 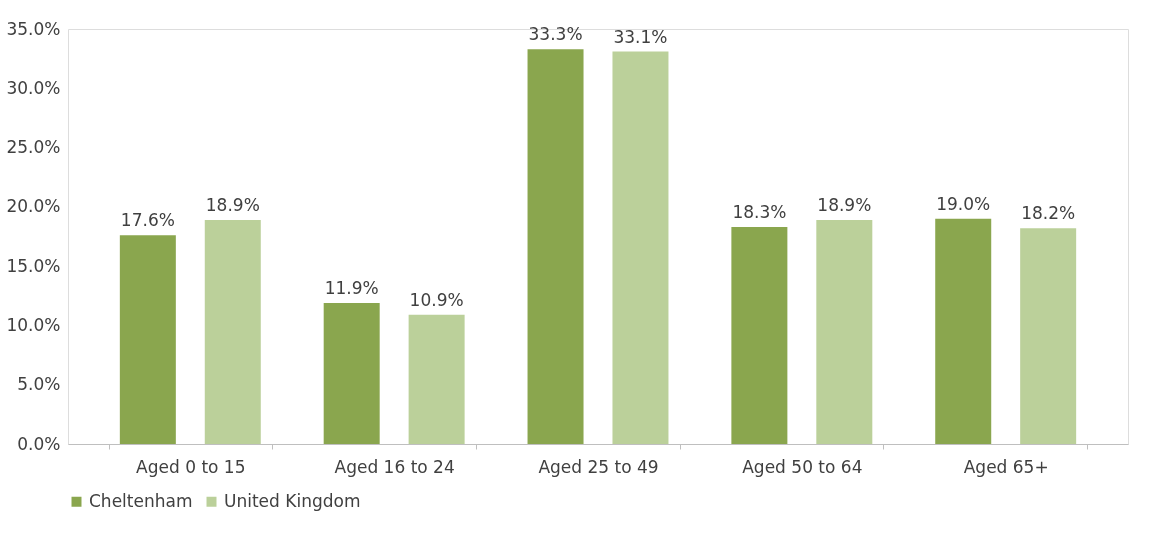 What do you see at coordinates (802, 466) in the screenshot?
I see `x-tick-label: Aged 50 to 64` at bounding box center [802, 466].